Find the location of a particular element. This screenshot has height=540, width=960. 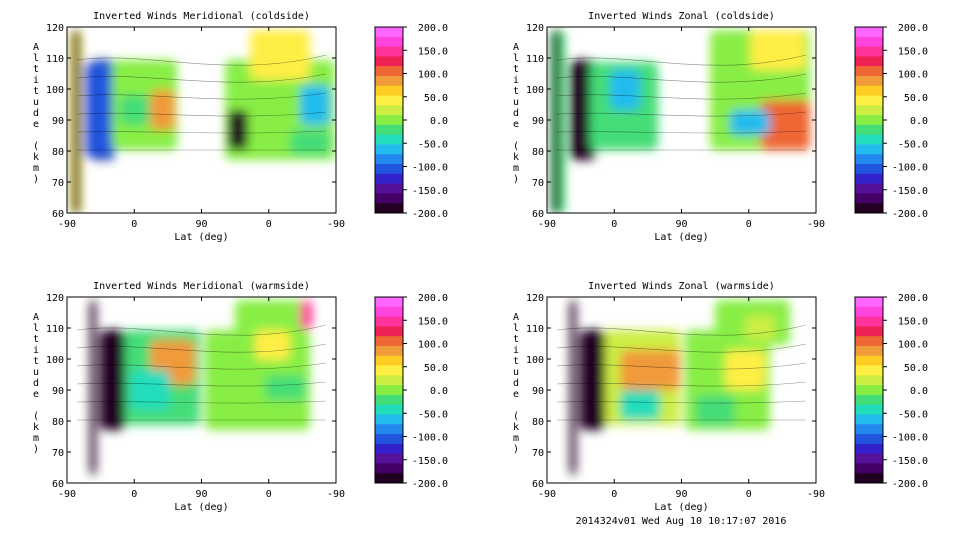

colorbar-tick-label: -200.0 is located at coordinates (910, 484).